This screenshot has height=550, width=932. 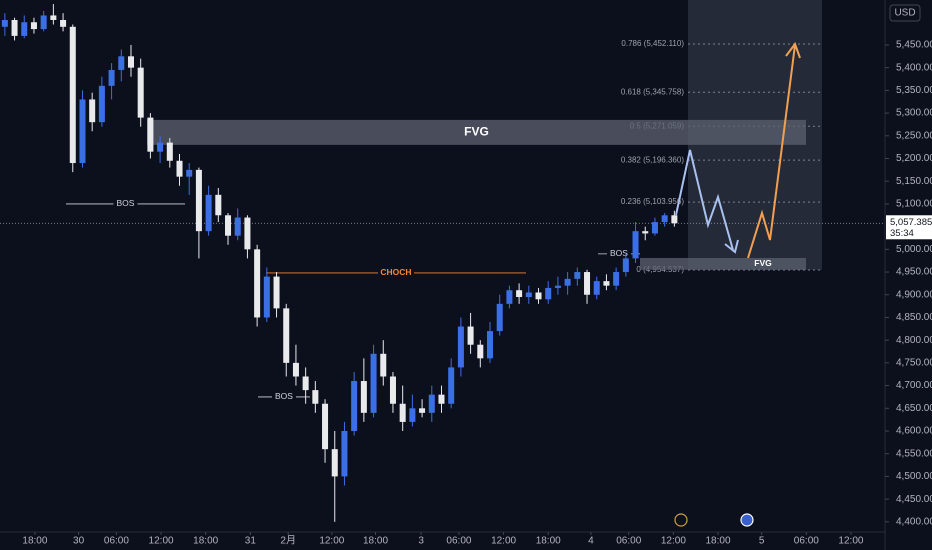 I want to click on fib-label: 0.618 (5,345.758), so click(x=652, y=91).